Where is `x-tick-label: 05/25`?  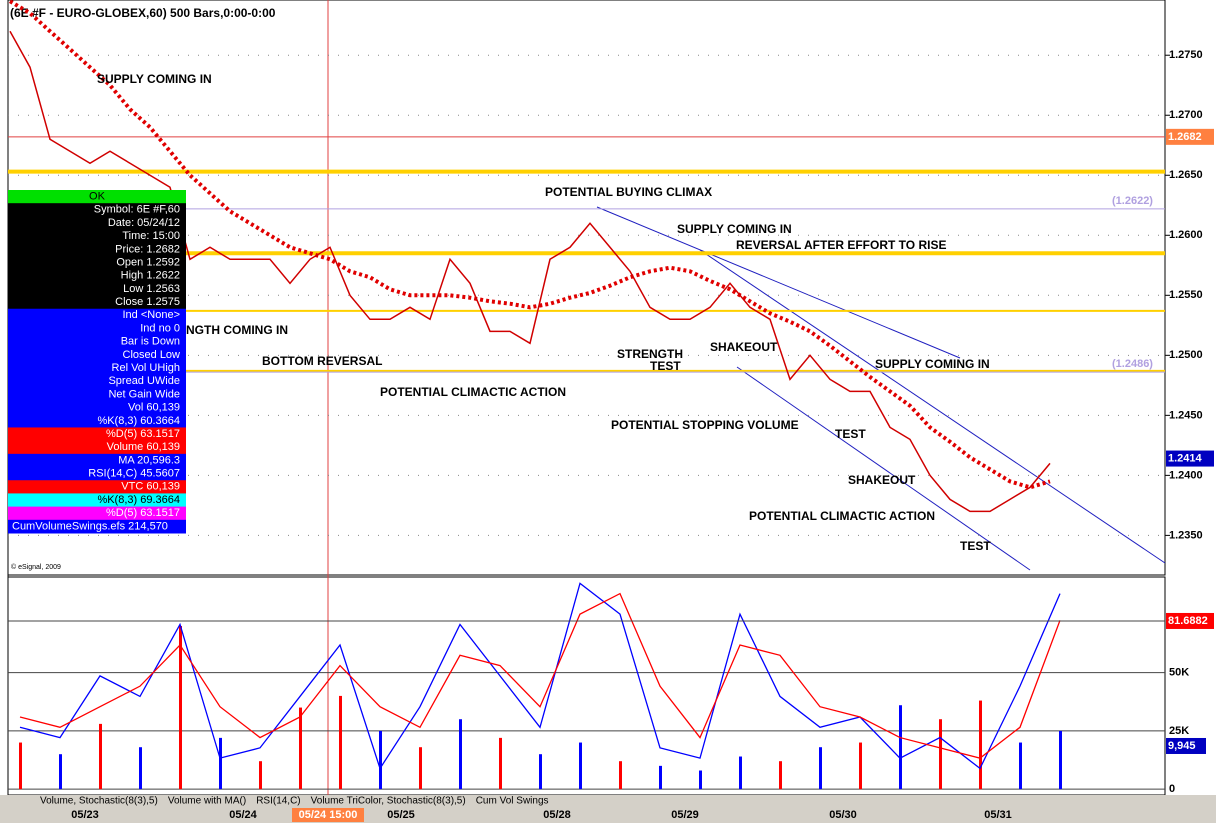
x-tick-label: 05/25 is located at coordinates (401, 815).